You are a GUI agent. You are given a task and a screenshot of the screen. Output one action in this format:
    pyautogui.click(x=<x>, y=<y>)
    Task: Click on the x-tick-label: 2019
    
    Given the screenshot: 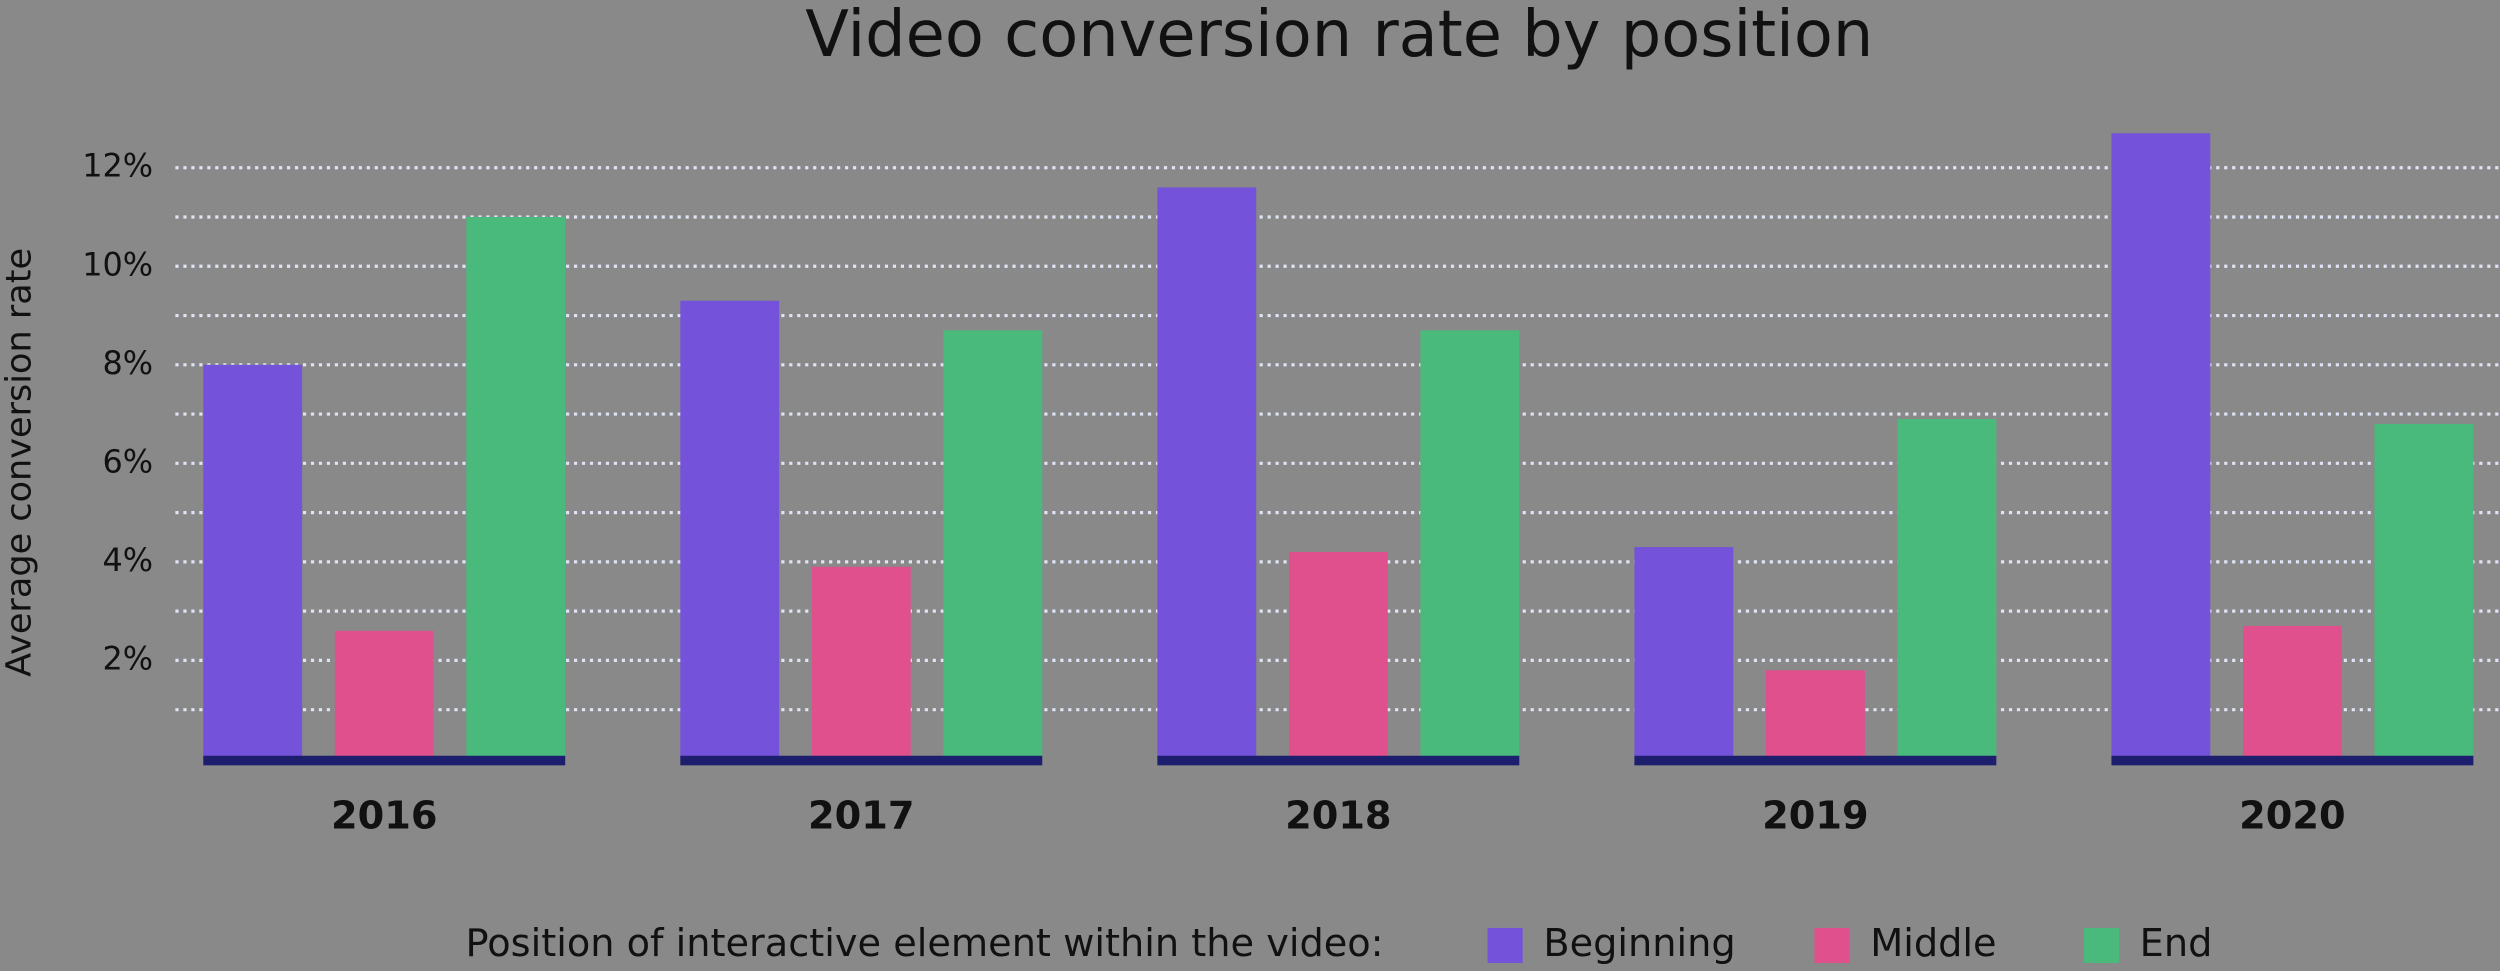 What is the action you would take?
    pyautogui.click(x=1815, y=815)
    